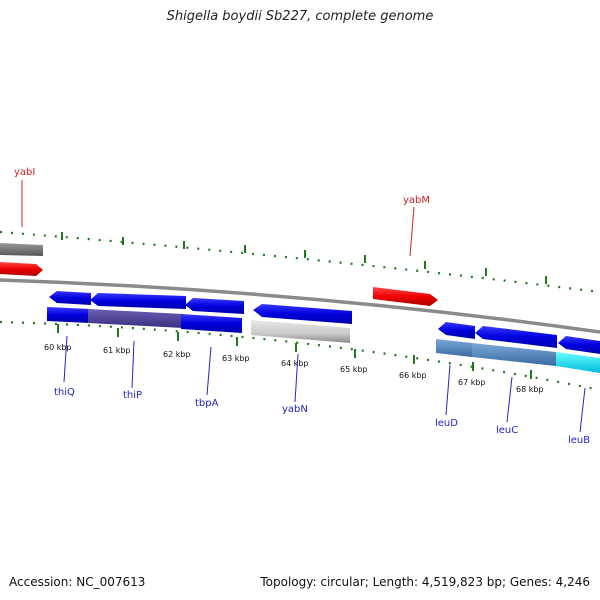 The image size is (600, 600). Describe the element at coordinates (507, 430) in the screenshot. I see `gene-label-leuC: leuC` at that location.